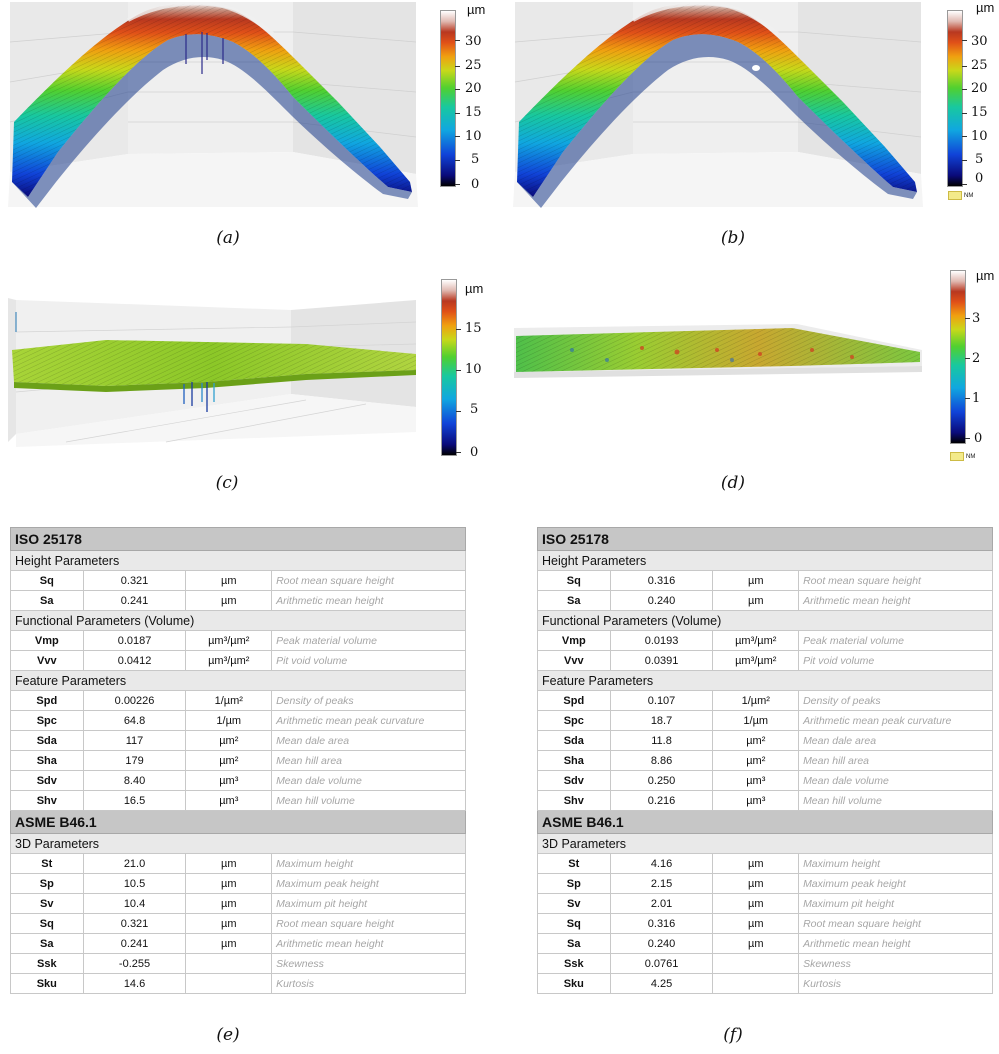 The width and height of the screenshot is (999, 1054). What do you see at coordinates (765, 863) in the screenshot?
I see `table-row: St 4.16 µm Maximum height` at bounding box center [765, 863].